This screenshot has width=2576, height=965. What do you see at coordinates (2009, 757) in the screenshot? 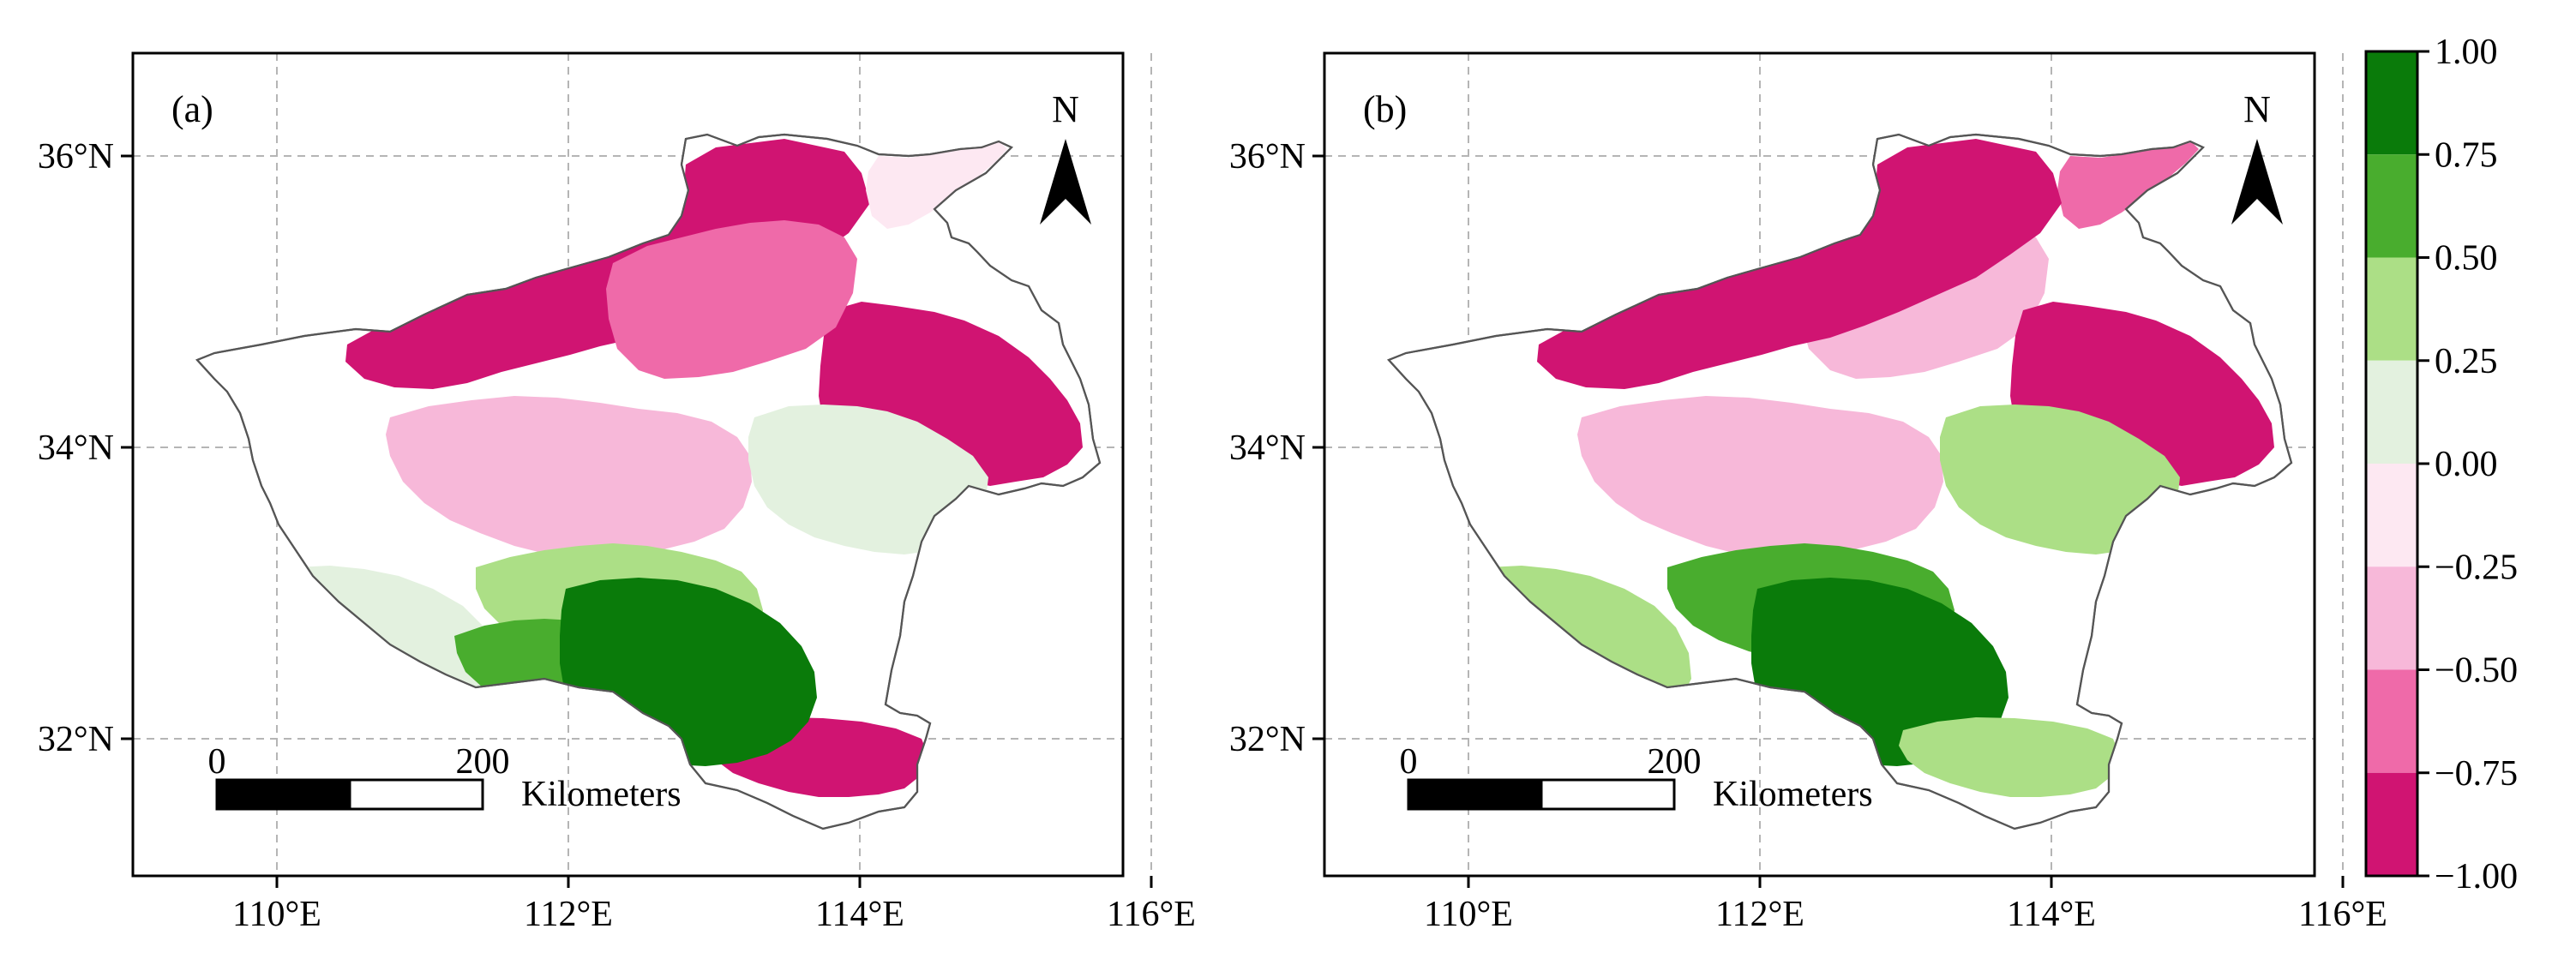
I see `index-region-south-strip` at bounding box center [2009, 757].